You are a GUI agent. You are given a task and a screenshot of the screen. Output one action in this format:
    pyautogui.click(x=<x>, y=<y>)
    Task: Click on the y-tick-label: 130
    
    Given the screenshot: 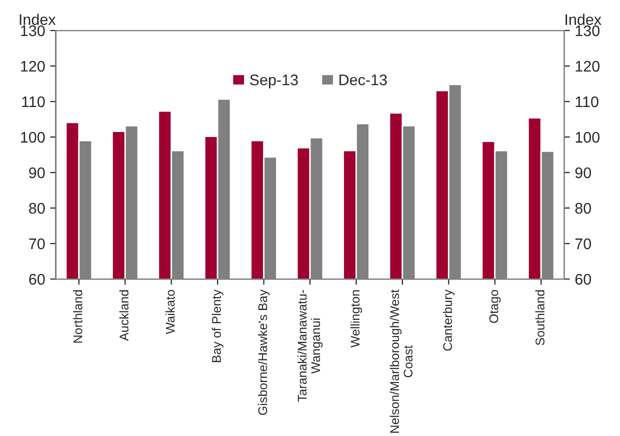 What is the action you would take?
    pyautogui.click(x=33, y=30)
    